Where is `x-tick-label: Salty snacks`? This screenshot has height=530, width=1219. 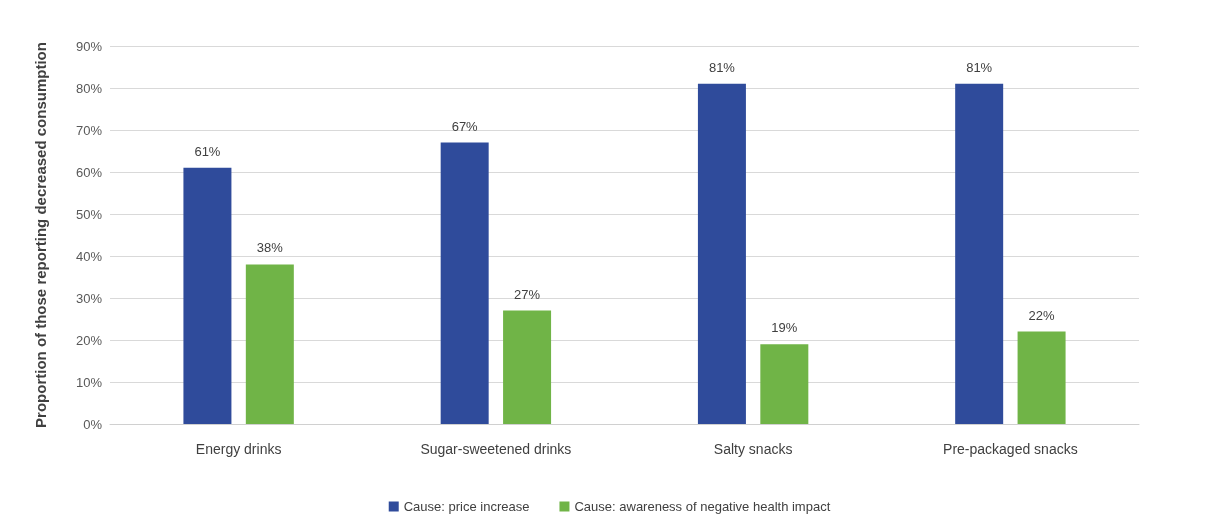
x-tick-label: Salty snacks is located at coordinates (753, 449).